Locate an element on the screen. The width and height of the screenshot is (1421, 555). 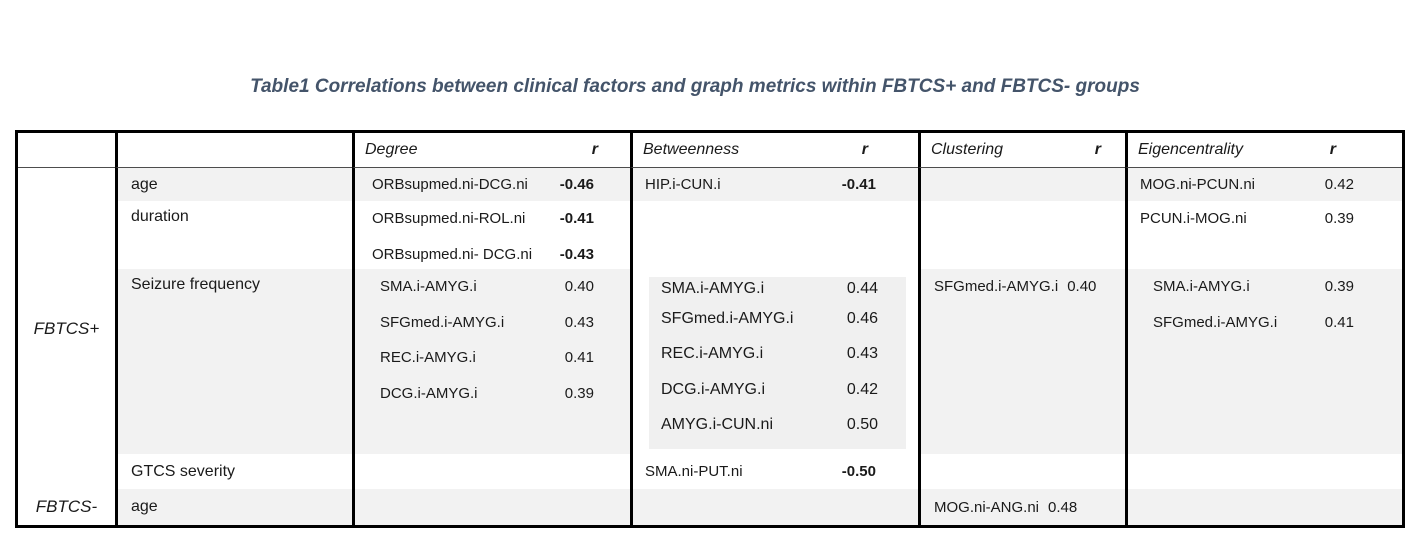
r-value: 0.44 is located at coordinates (862, 288).